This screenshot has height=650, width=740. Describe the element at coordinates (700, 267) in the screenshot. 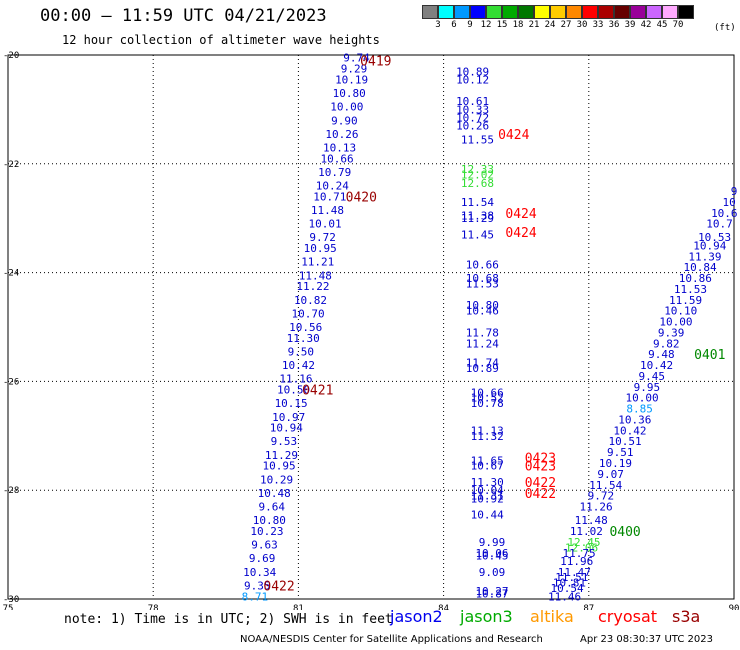

I see `data-label: 10.84` at that location.